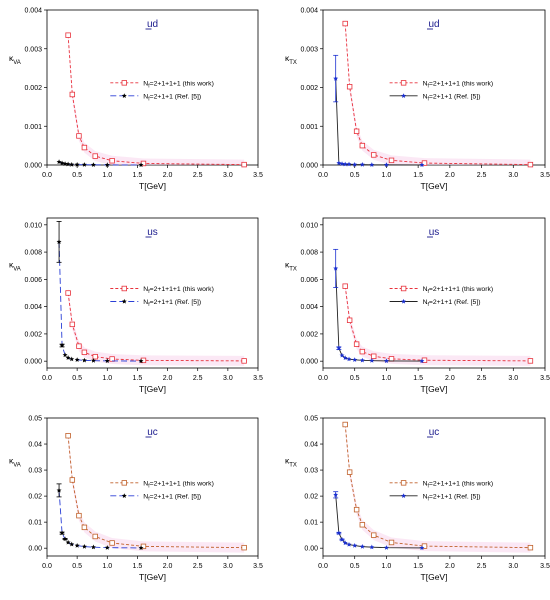 The image size is (550, 600). Describe the element at coordinates (433, 24) in the screenshot. I see `chart-title: ud` at that location.